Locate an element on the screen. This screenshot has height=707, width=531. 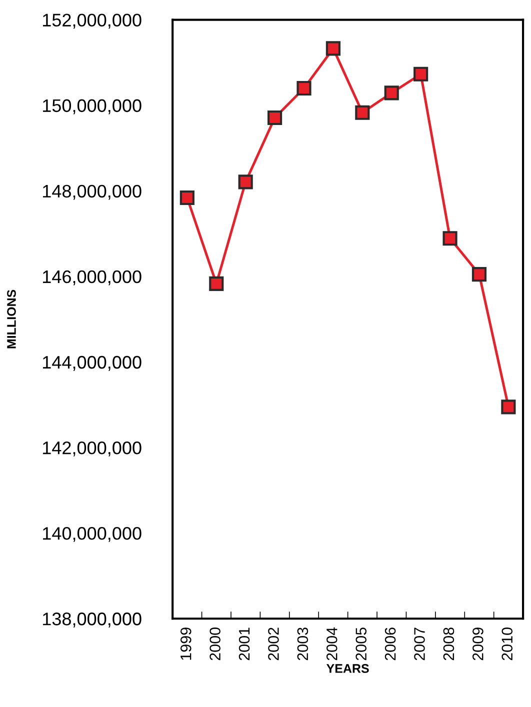
y-tick-label: 138,000,000 is located at coordinates (92, 620).